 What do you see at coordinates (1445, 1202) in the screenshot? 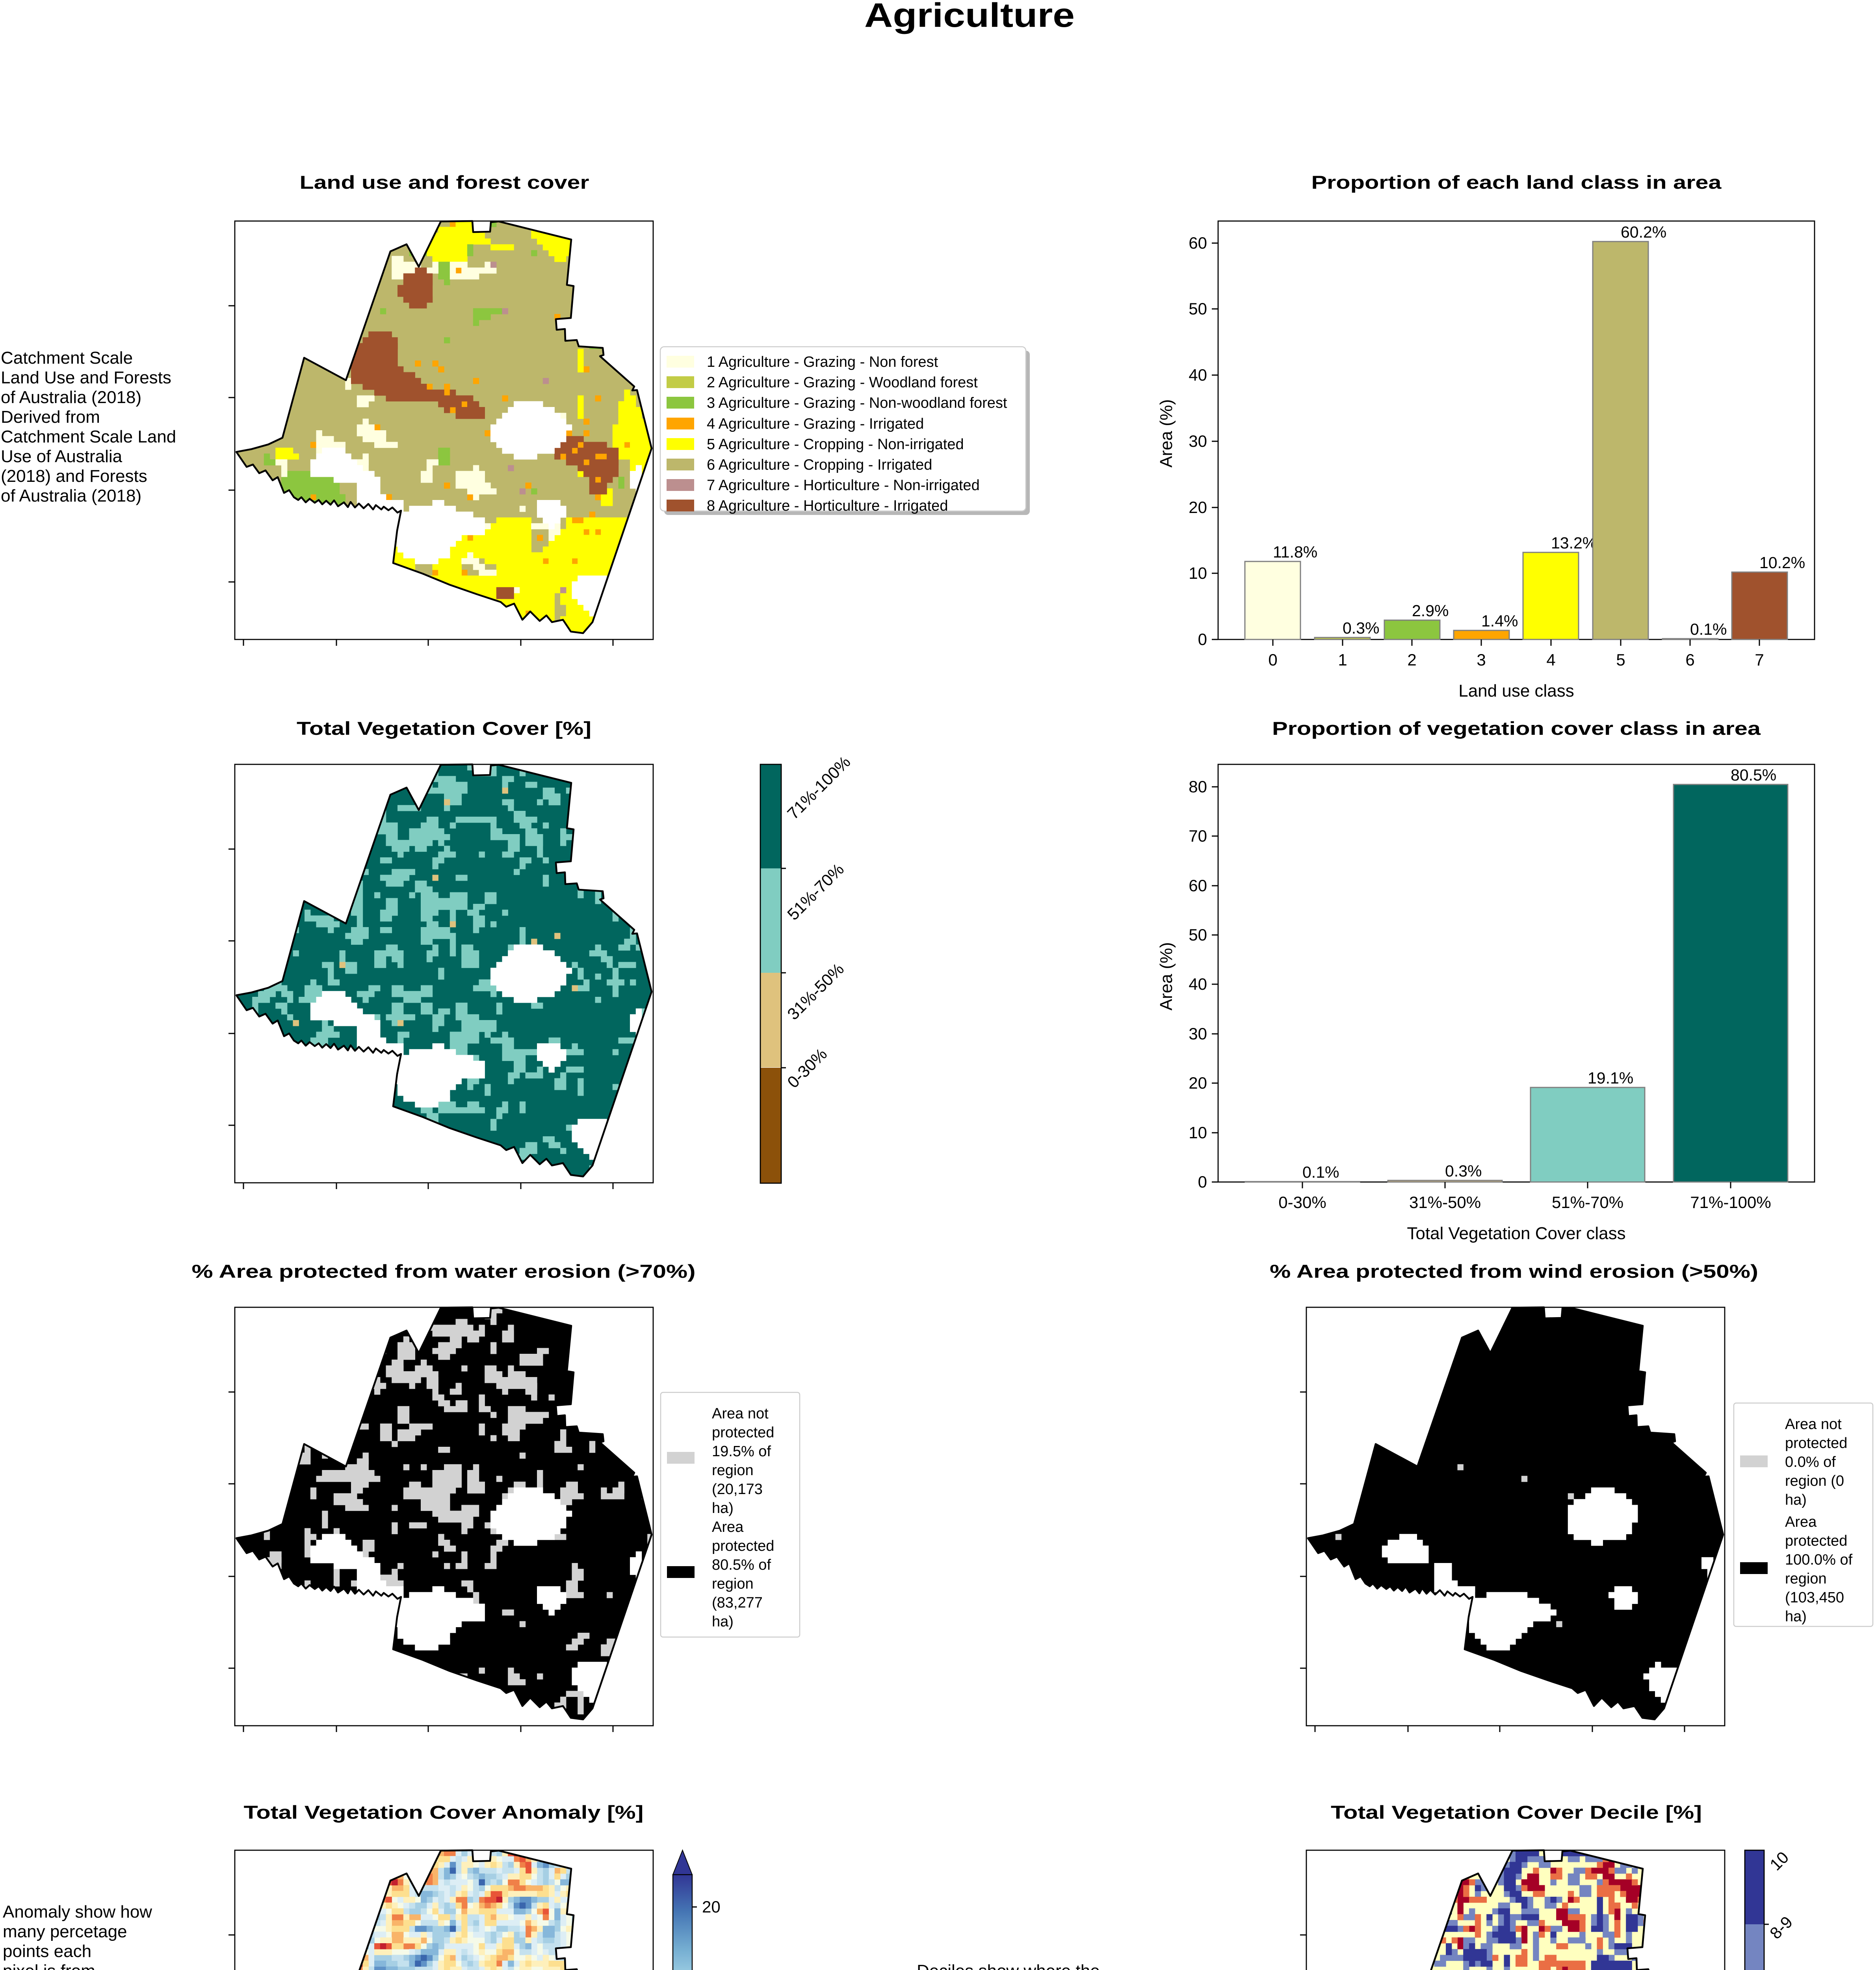
I see `svg-text: 31%-50%` at bounding box center [1445, 1202].